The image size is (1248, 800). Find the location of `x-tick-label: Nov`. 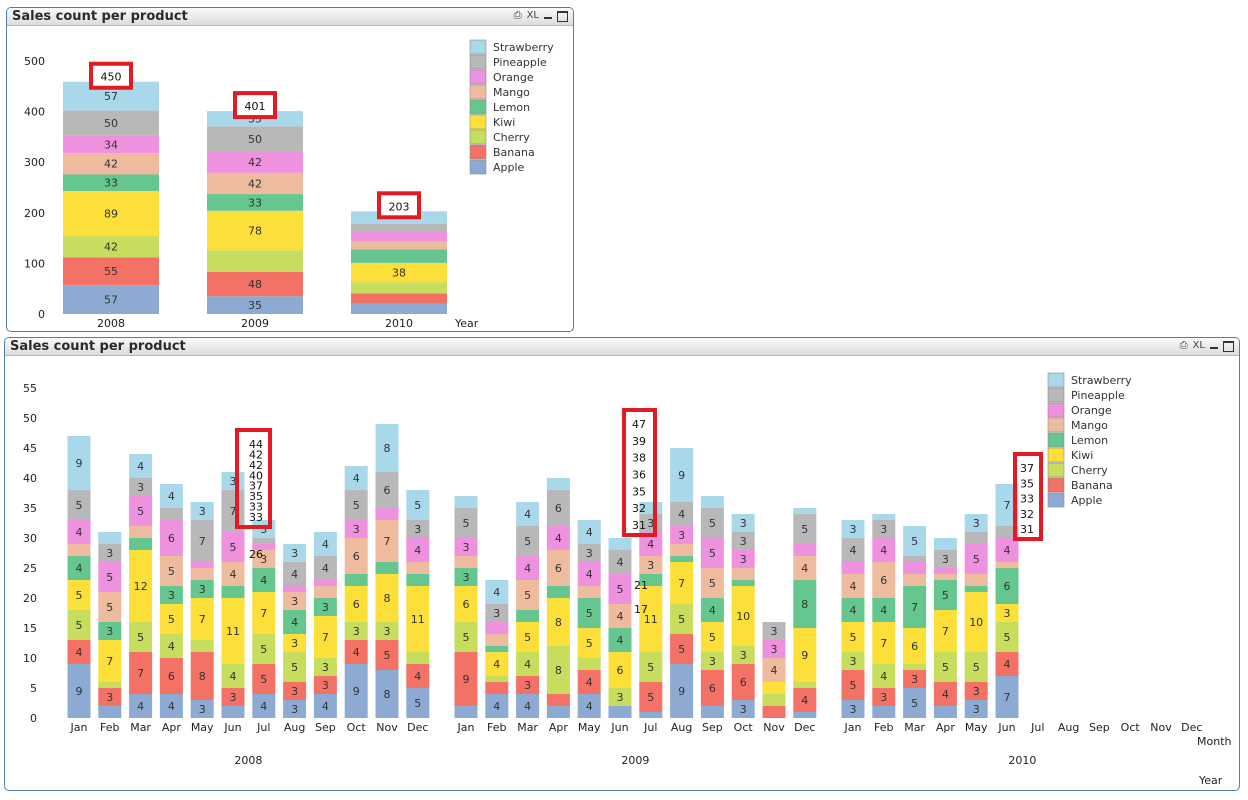

x-tick-label: Nov is located at coordinates (1161, 727).